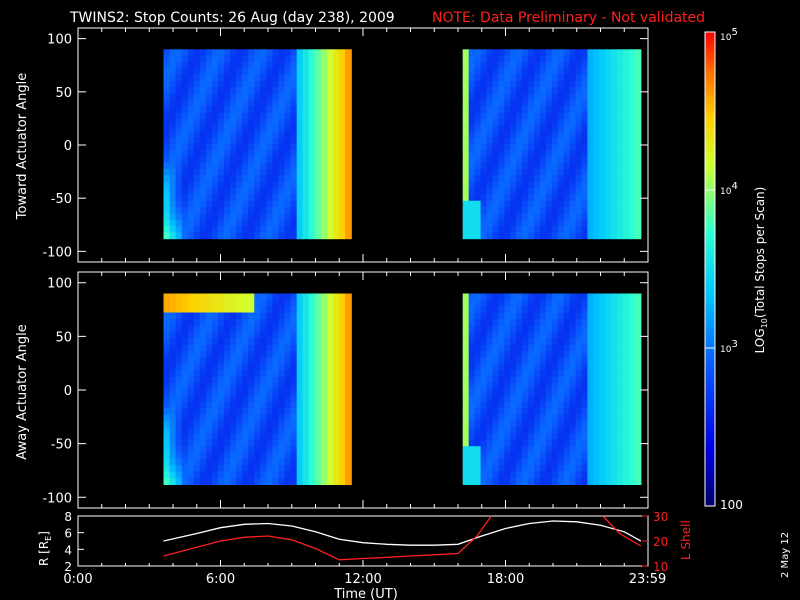 The height and width of the screenshot is (600, 800). I want to click on away-ytick-label: 0, so click(68, 391).